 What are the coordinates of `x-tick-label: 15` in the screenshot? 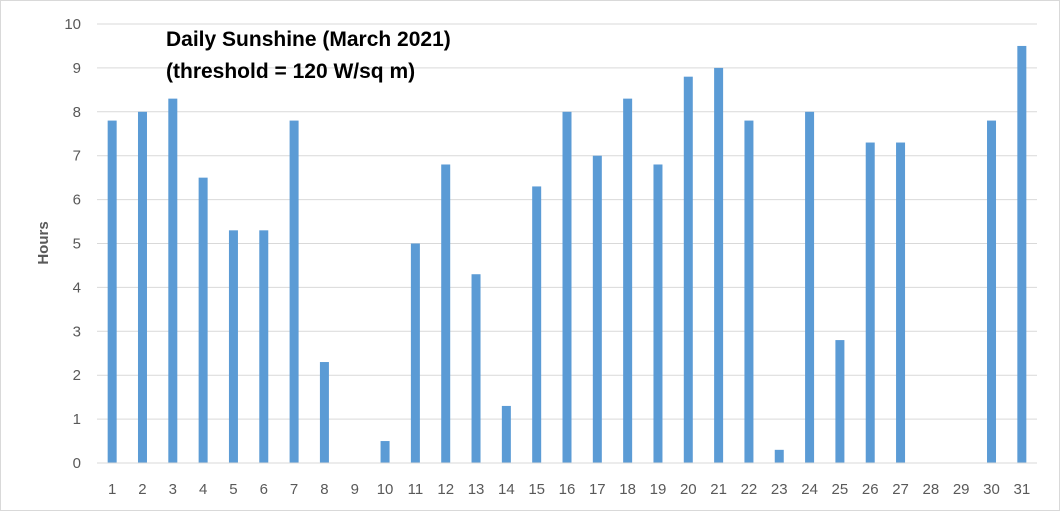 It's located at (536, 489).